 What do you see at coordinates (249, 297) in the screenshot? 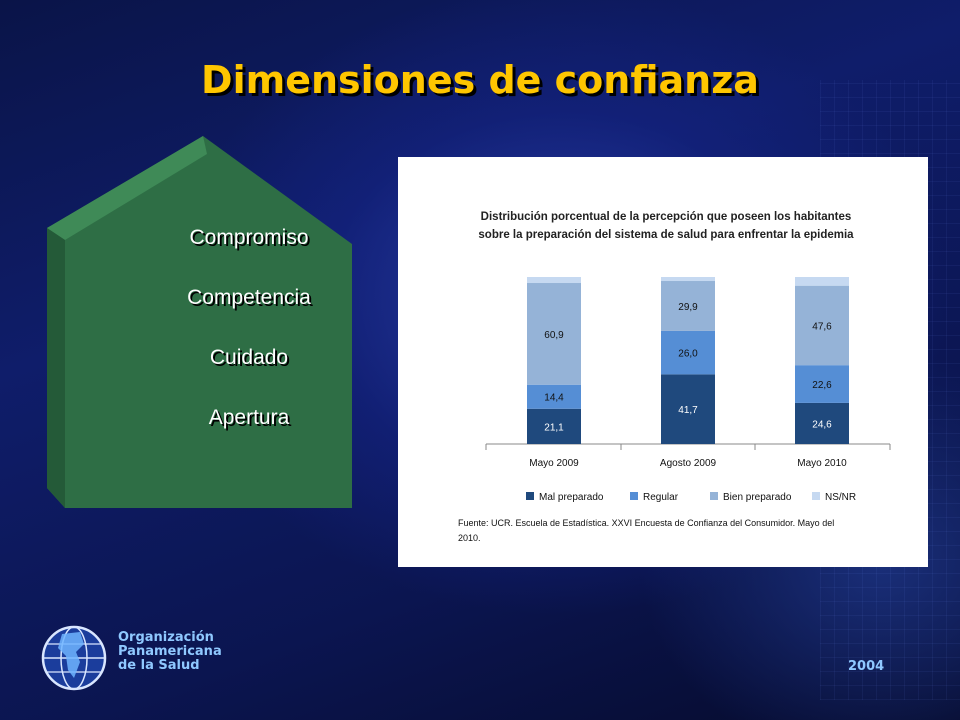
I see `dimension-item: Competencia` at bounding box center [249, 297].